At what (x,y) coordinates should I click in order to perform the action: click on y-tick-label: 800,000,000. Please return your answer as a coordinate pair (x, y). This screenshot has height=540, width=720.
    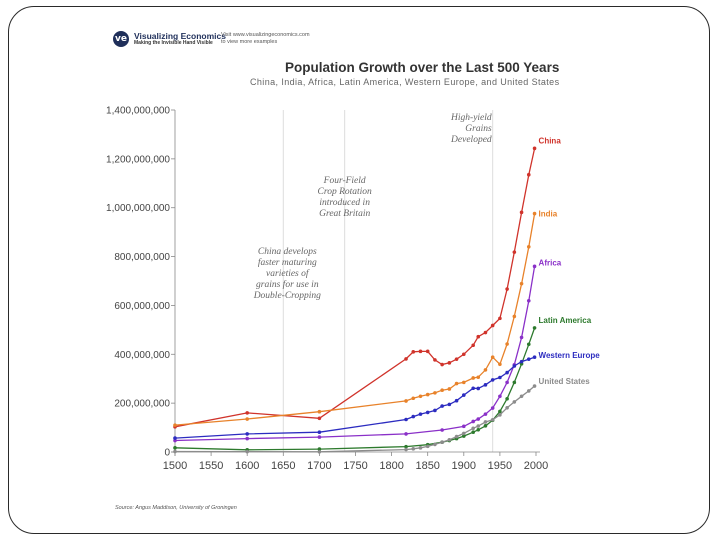
    Looking at the image, I should click on (142, 257).